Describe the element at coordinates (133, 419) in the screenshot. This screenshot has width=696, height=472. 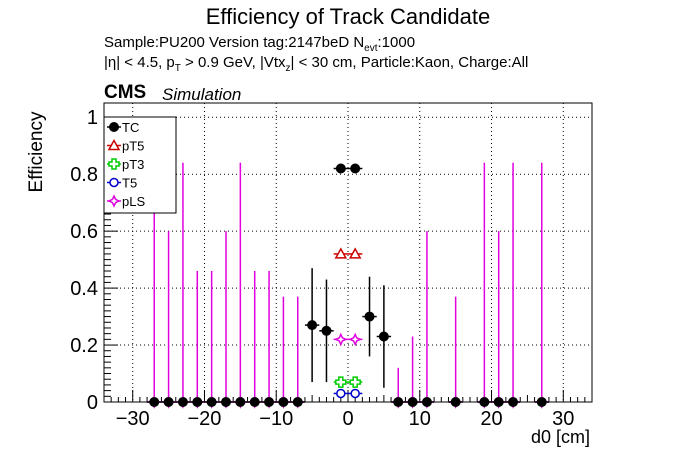
I see `x-tick-label: −30` at that location.